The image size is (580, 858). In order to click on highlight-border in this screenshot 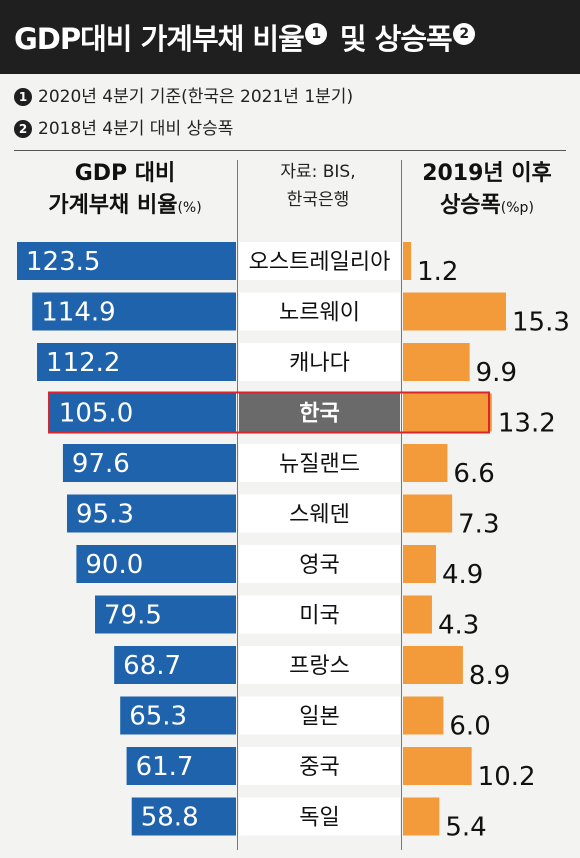, I will do `click(269, 412)`.